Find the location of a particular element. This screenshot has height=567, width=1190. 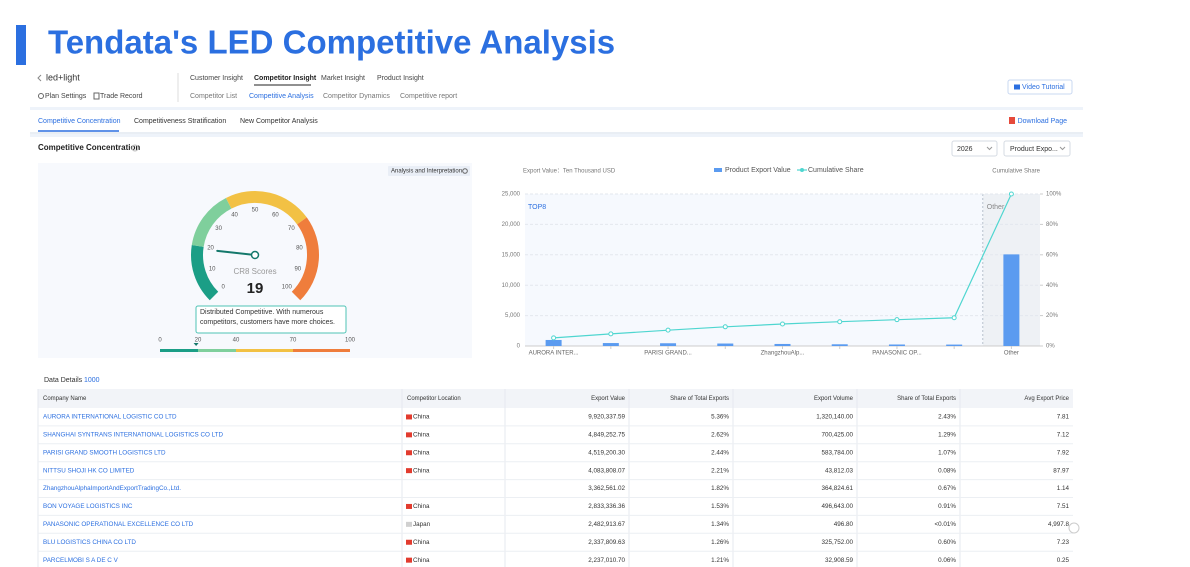

video-icon is located at coordinates (1017, 87).